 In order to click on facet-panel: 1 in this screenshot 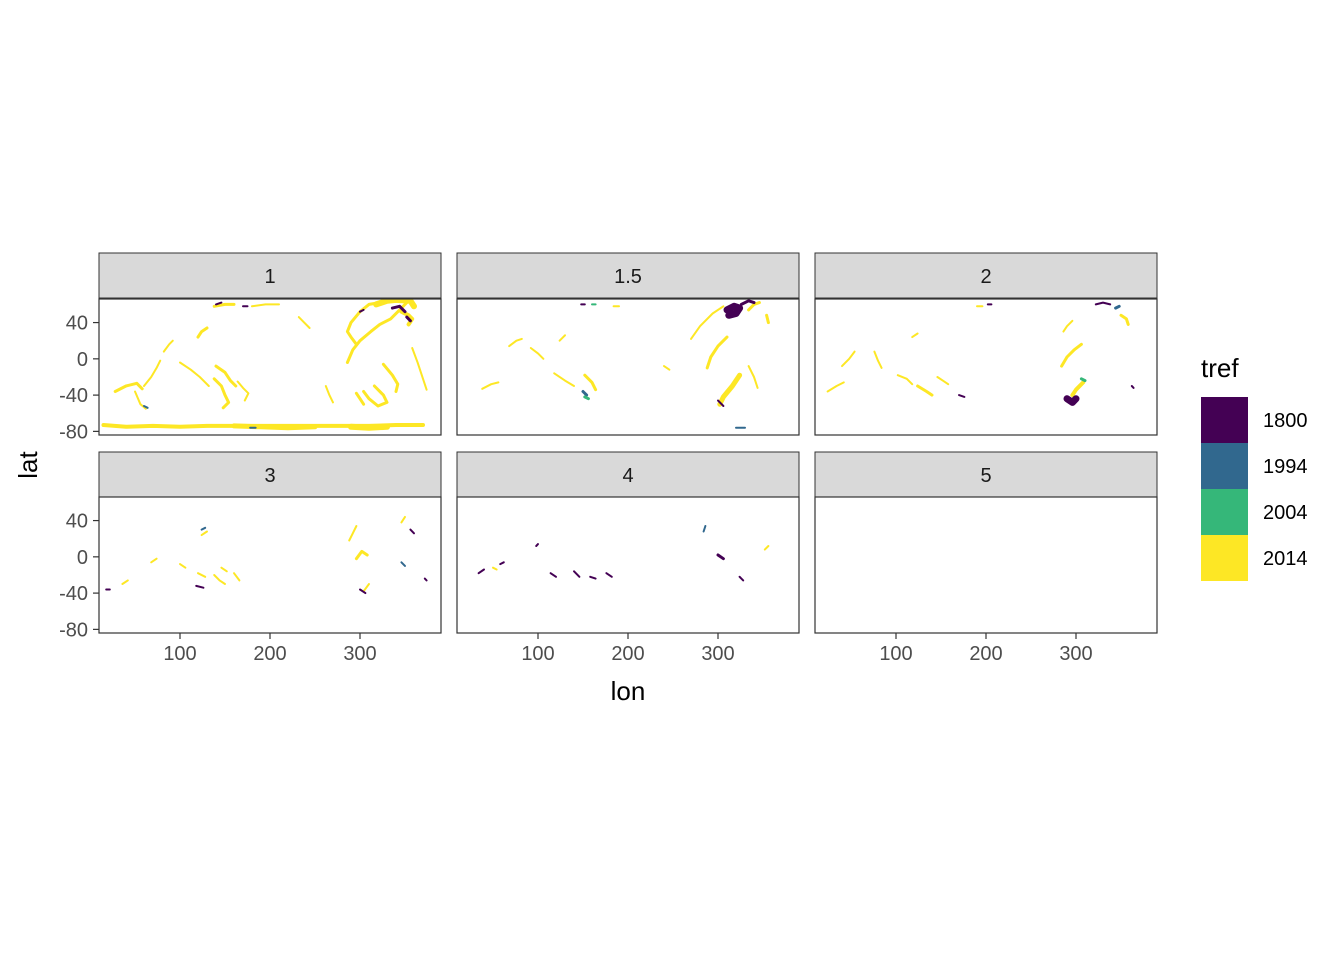, I will do `click(270, 344)`.